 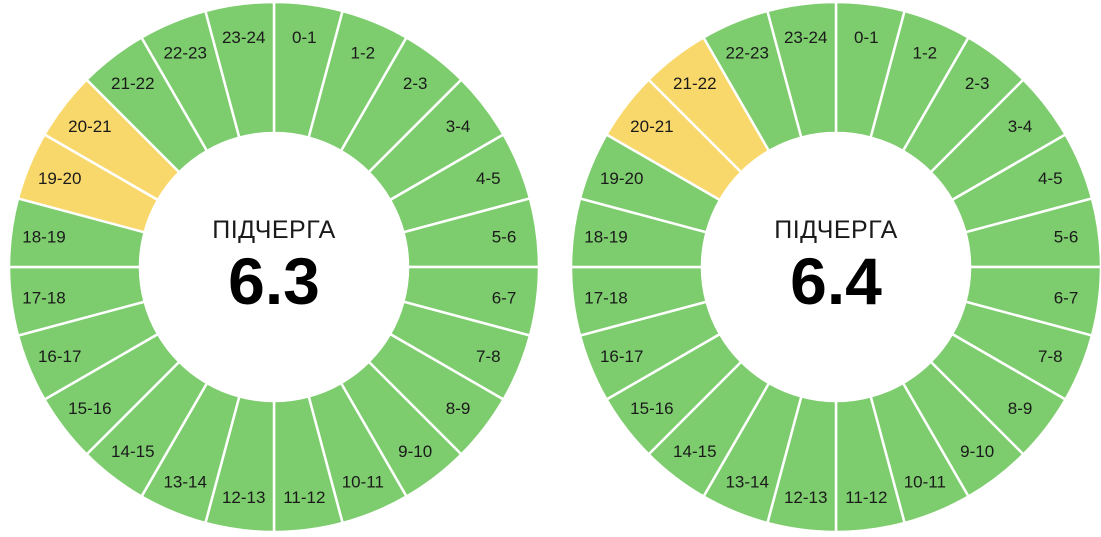 I want to click on dial-queue-number: 6.4, so click(x=836, y=281).